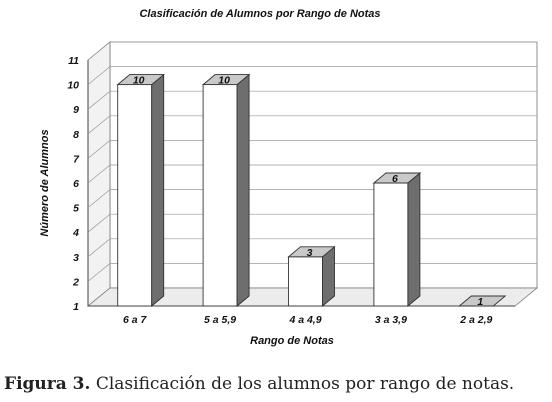  What do you see at coordinates (75, 233) in the screenshot?
I see `y-tick-label: 4` at bounding box center [75, 233].